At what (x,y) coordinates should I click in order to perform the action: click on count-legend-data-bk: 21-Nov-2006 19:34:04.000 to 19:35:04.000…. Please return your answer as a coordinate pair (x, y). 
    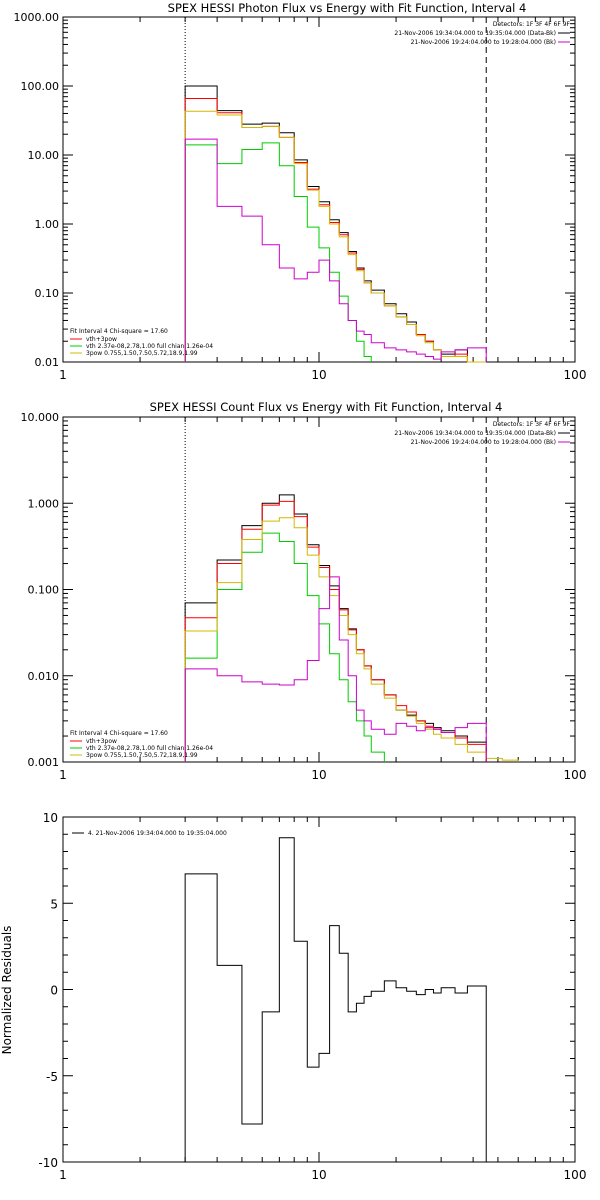
    Looking at the image, I should click on (475, 433).